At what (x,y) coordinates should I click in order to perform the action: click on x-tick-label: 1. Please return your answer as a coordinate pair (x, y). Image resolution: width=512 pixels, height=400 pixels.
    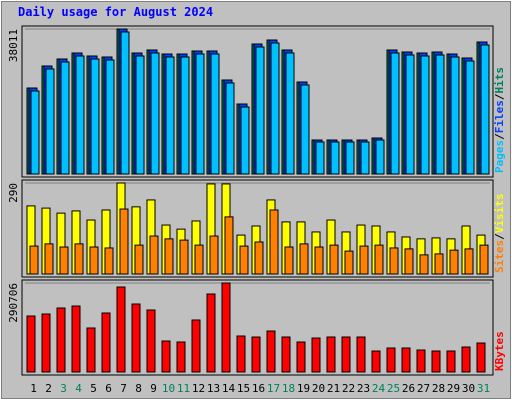
    Looking at the image, I should click on (33, 388).